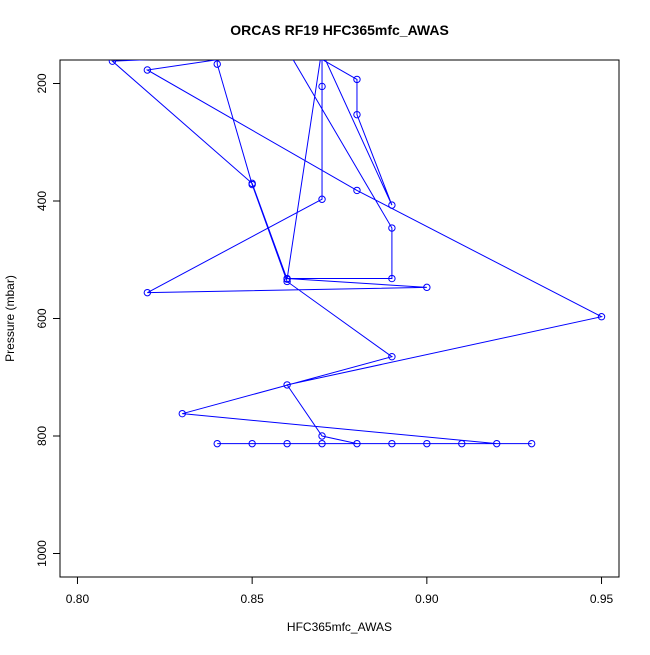 This screenshot has height=655, width=650. What do you see at coordinates (340, 591) in the screenshot?
I see `x-axis: 0.80 0.85 0.90 0.95` at bounding box center [340, 591].